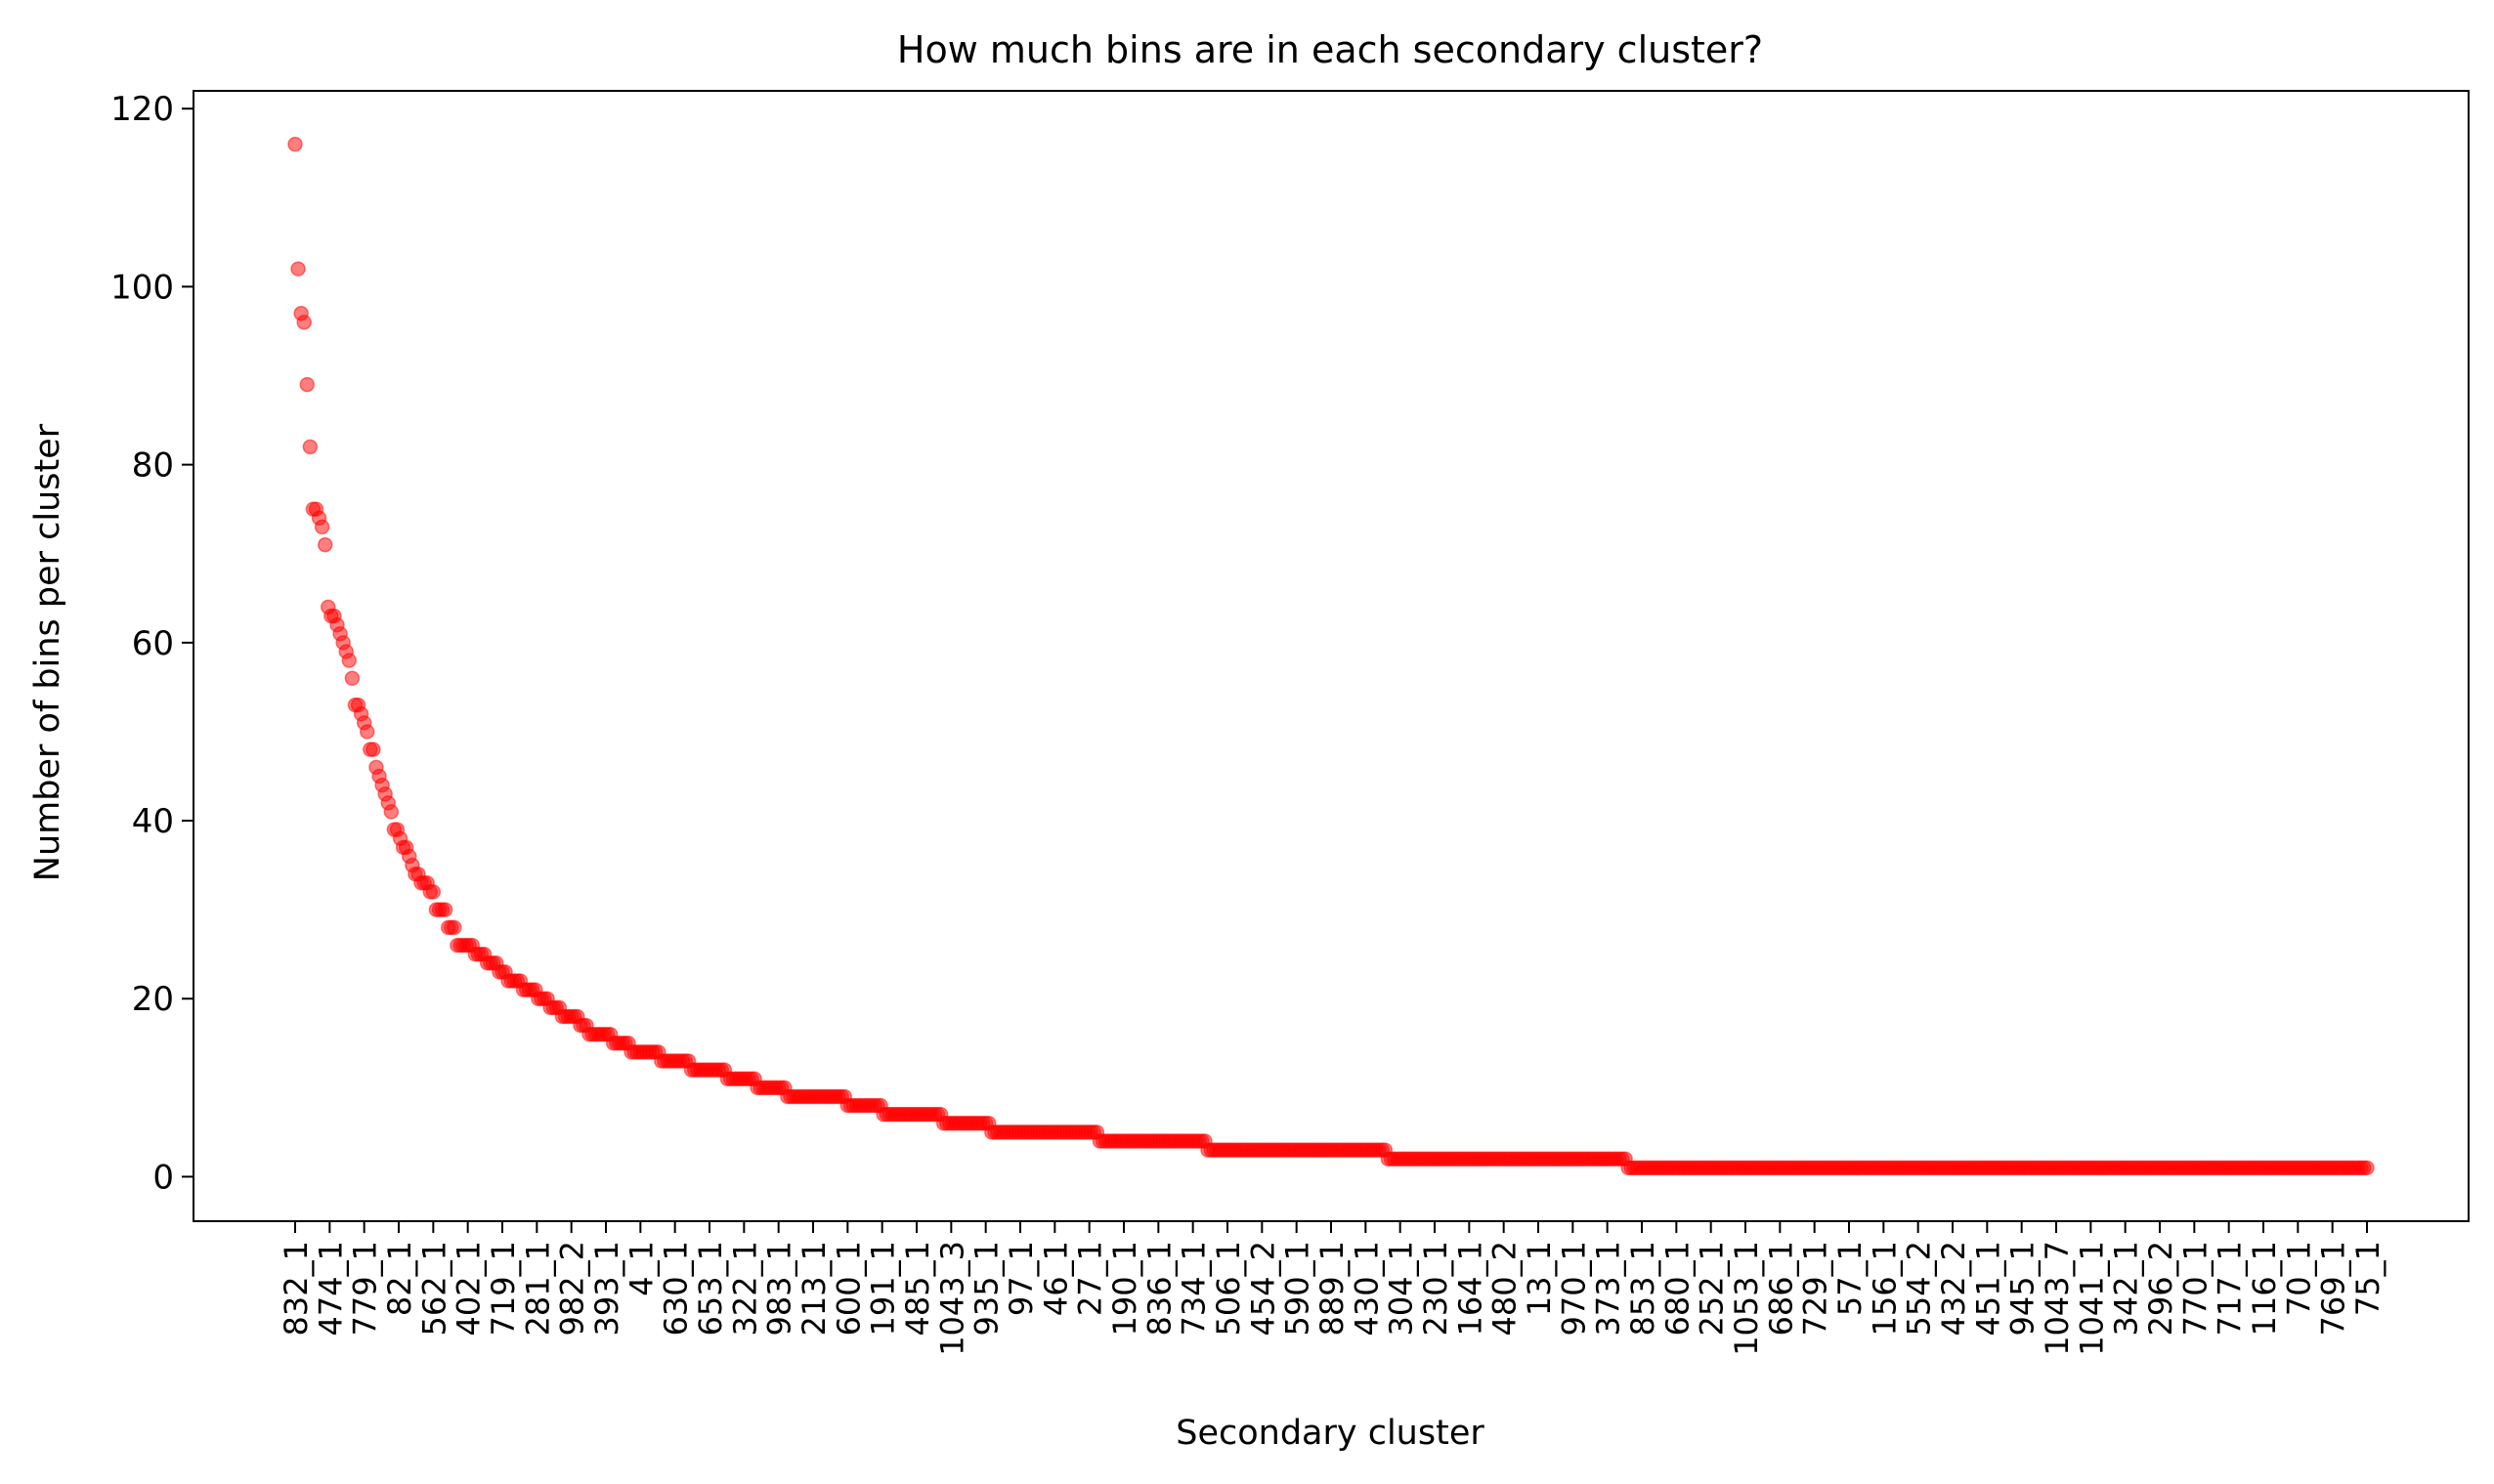 The height and width of the screenshot is (1484, 2494). Describe the element at coordinates (1367, 1288) in the screenshot. I see `x-tick-label: 430_1` at that location.